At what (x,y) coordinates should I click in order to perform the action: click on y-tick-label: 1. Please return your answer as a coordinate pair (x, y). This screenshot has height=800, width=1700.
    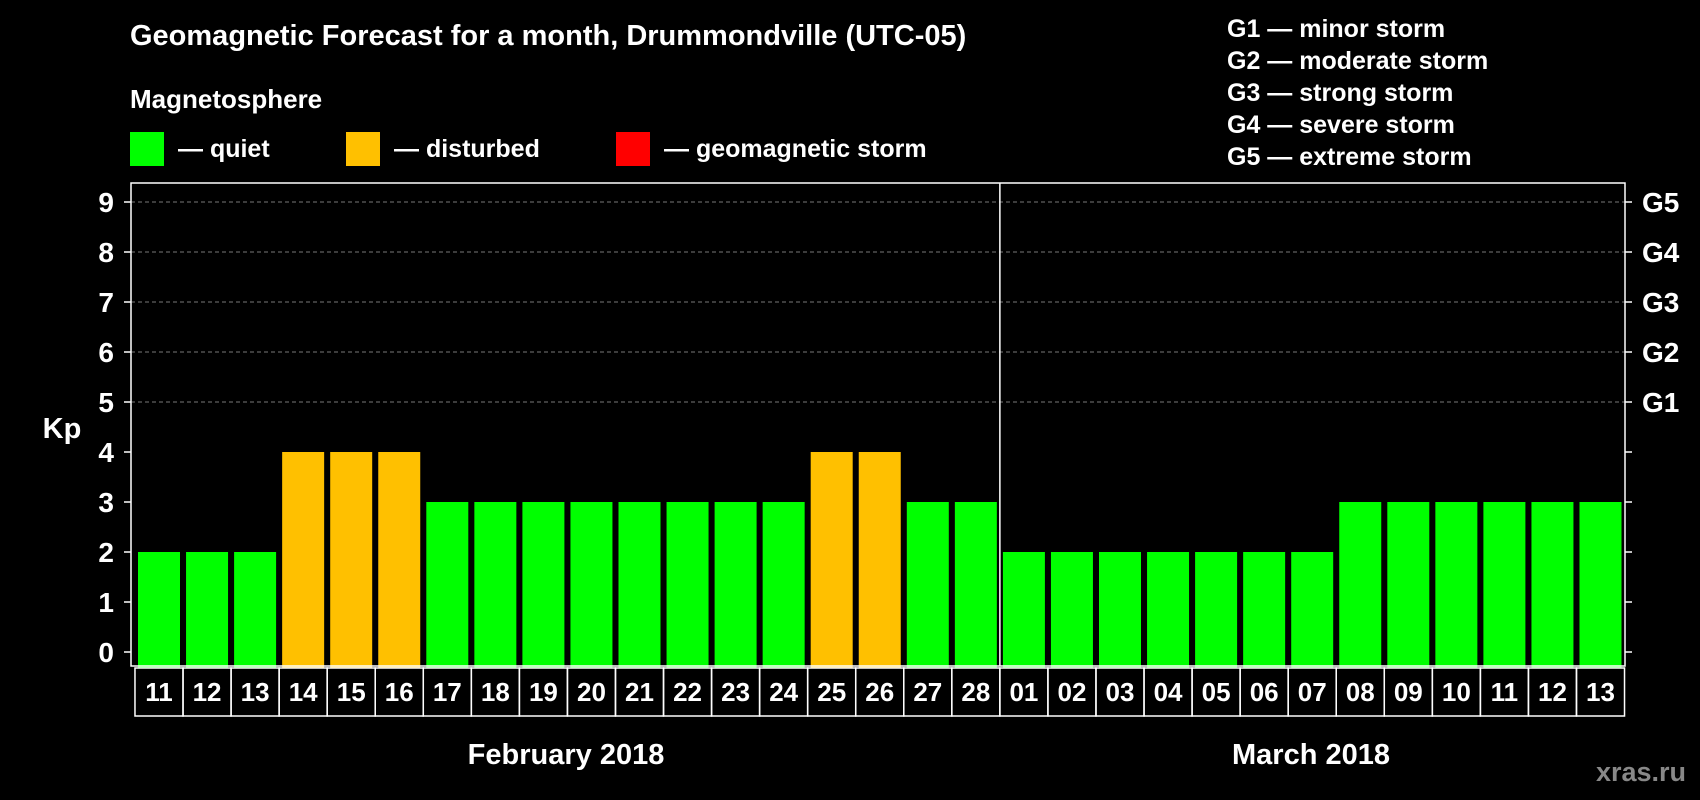
    Looking at the image, I should click on (106, 602).